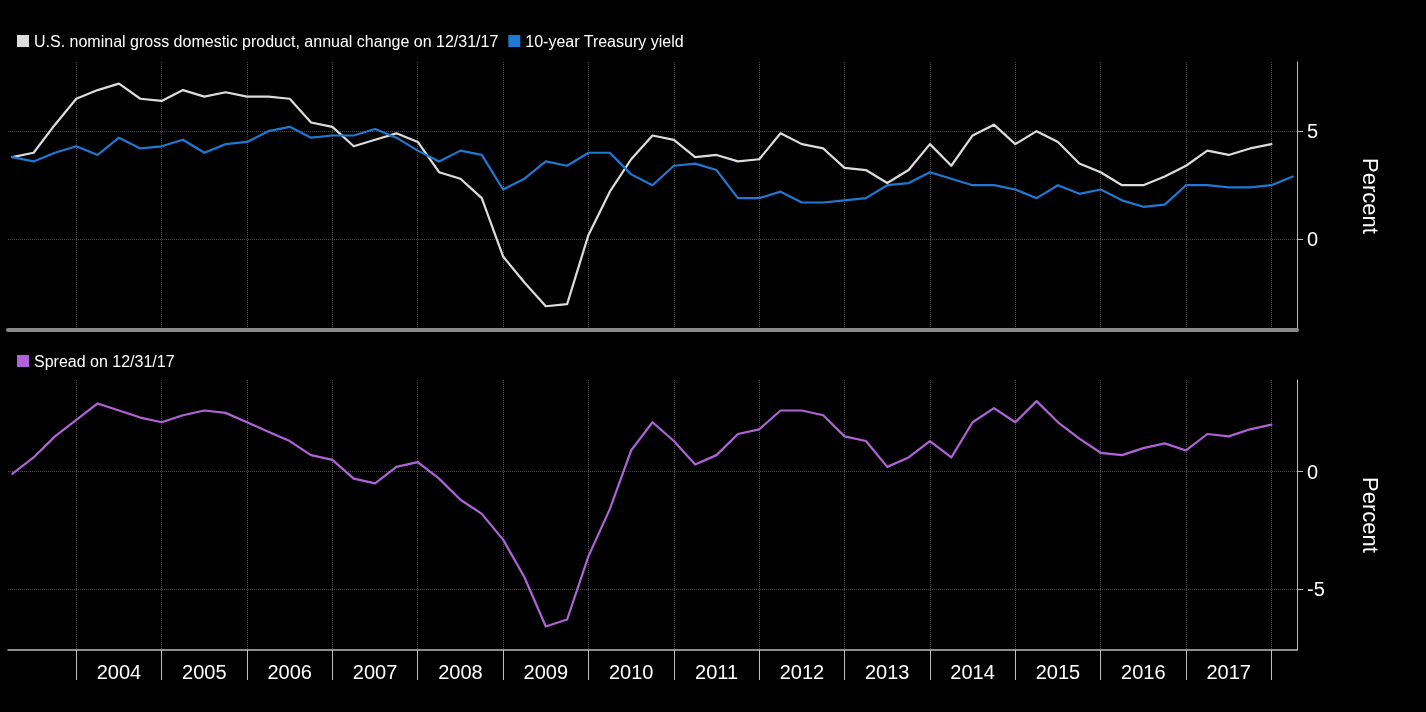 Image resolution: width=1426 pixels, height=712 pixels. I want to click on line-series, so click(652, 166).